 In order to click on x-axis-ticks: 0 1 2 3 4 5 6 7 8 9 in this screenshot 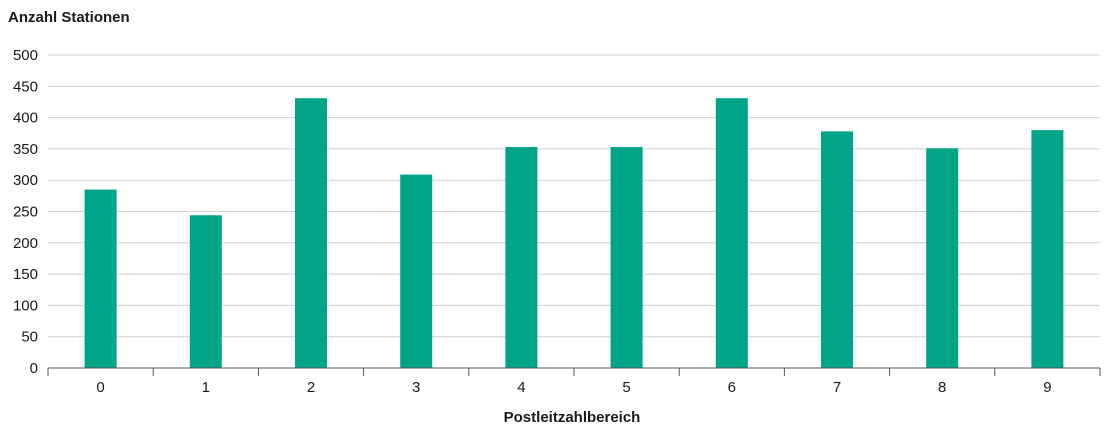, I will do `click(574, 382)`.